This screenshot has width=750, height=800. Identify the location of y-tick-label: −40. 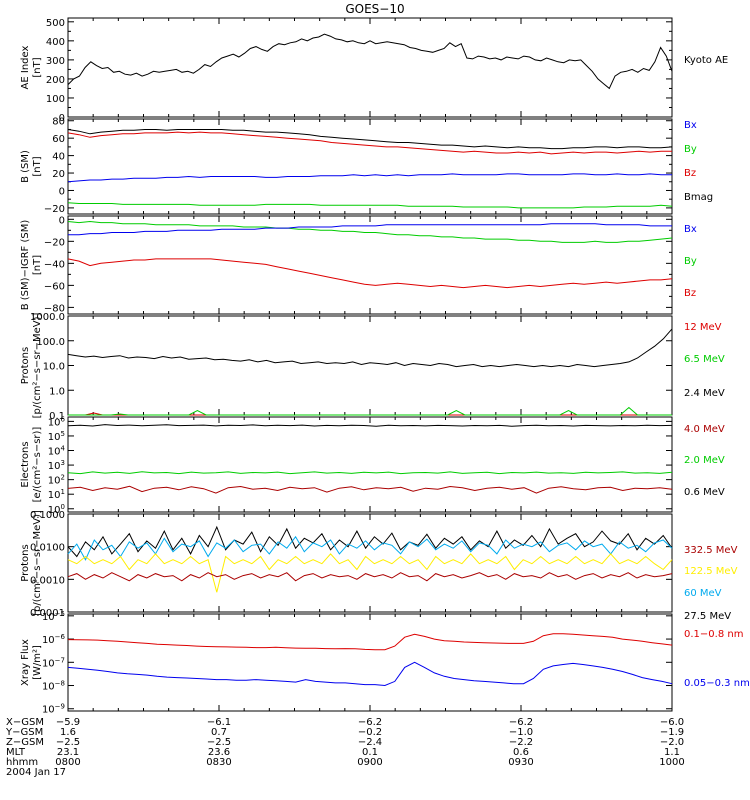
(54, 264).